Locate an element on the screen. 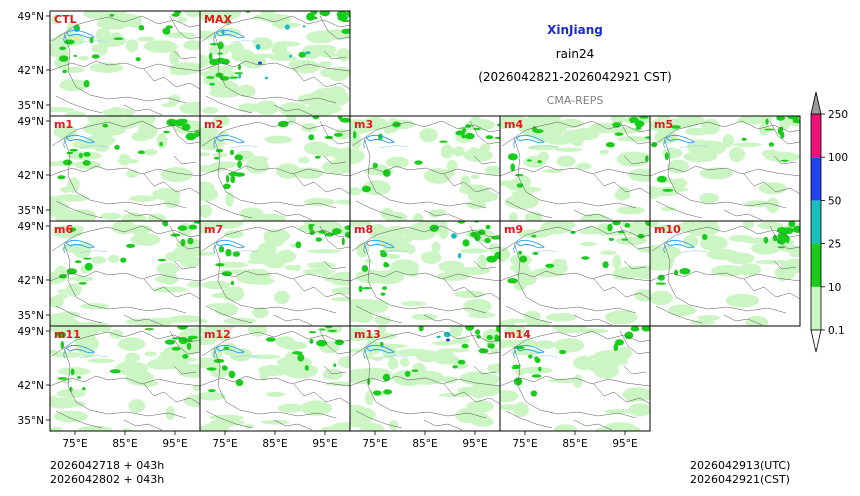 The height and width of the screenshot is (496, 860). map-panel-m11: m11 is located at coordinates (125, 378).